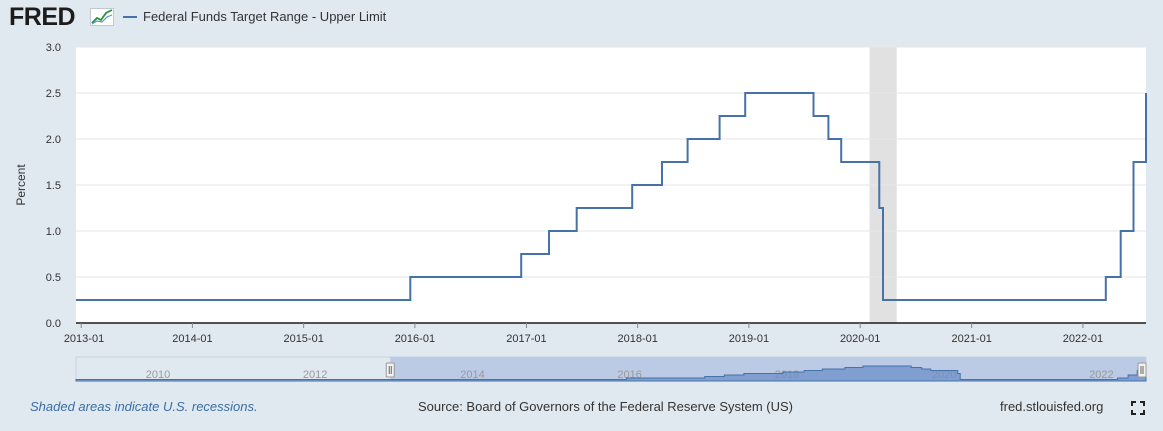 The image size is (1163, 431). What do you see at coordinates (749, 339) in the screenshot?
I see `x-tick-label: 2019-01` at bounding box center [749, 339].